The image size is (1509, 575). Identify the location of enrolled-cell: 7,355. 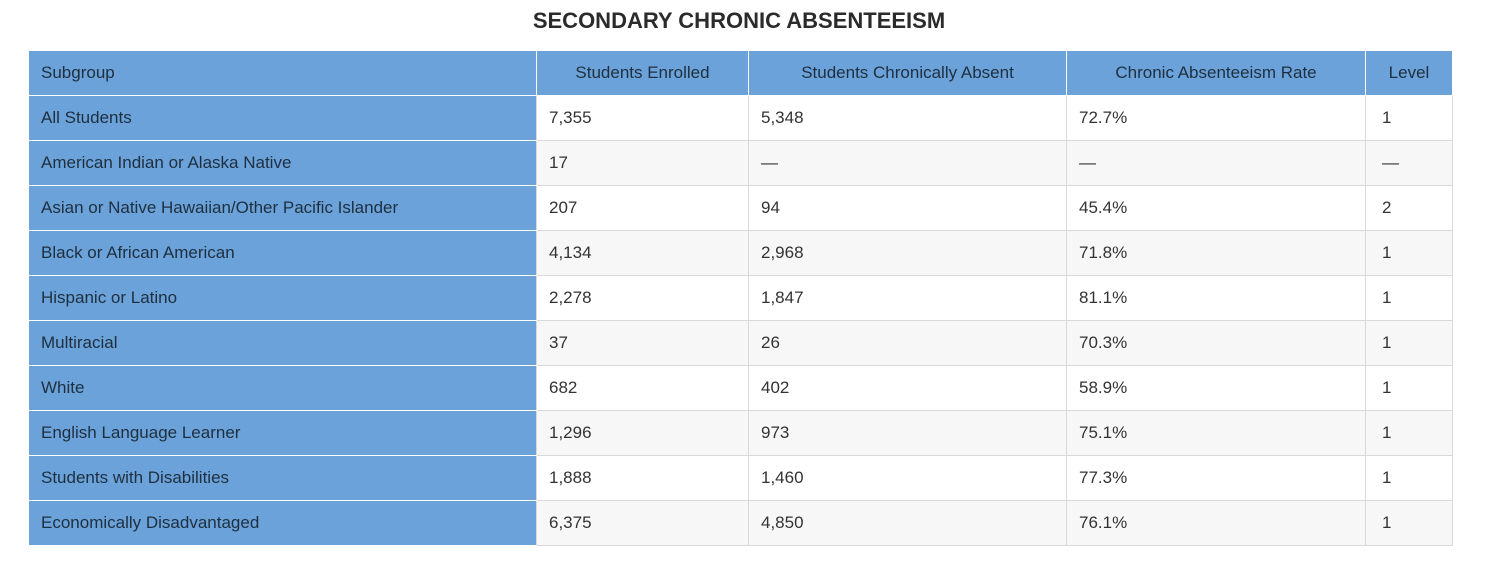
(642, 118).